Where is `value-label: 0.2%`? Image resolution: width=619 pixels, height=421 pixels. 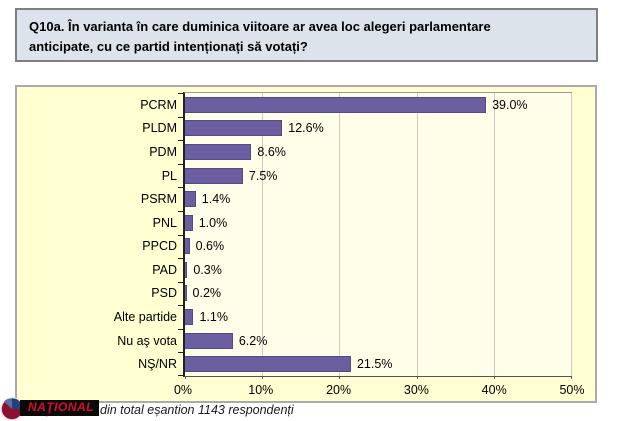 value-label: 0.2% is located at coordinates (207, 293).